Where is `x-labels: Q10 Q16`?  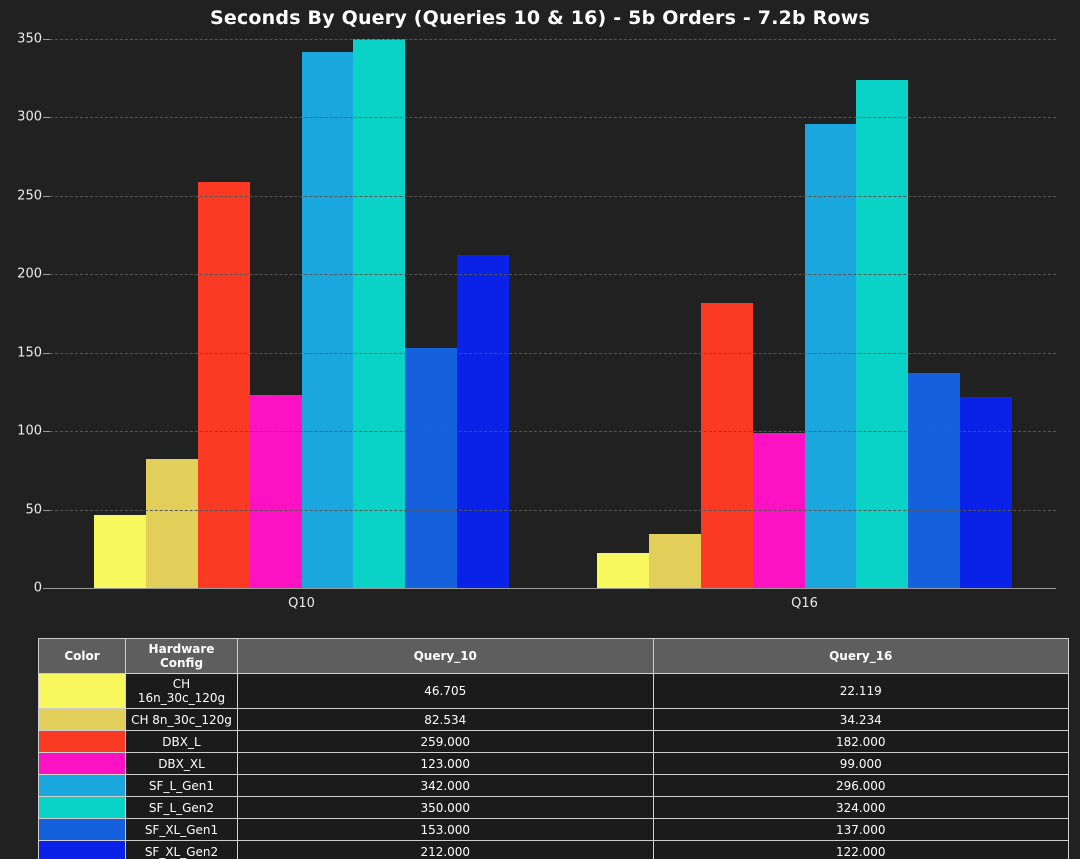 x-labels: Q10 Q16 is located at coordinates (553, 603).